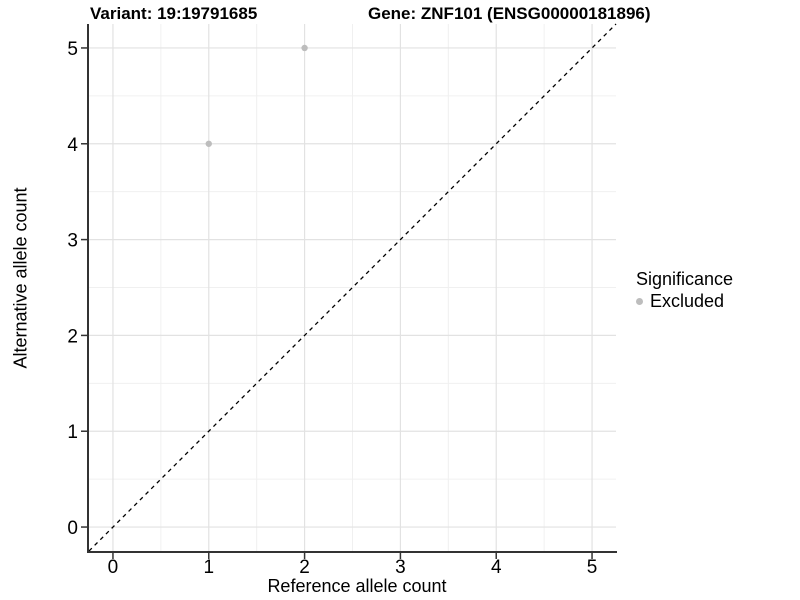 The height and width of the screenshot is (600, 800). I want to click on x-tick-label: 1, so click(208, 567).